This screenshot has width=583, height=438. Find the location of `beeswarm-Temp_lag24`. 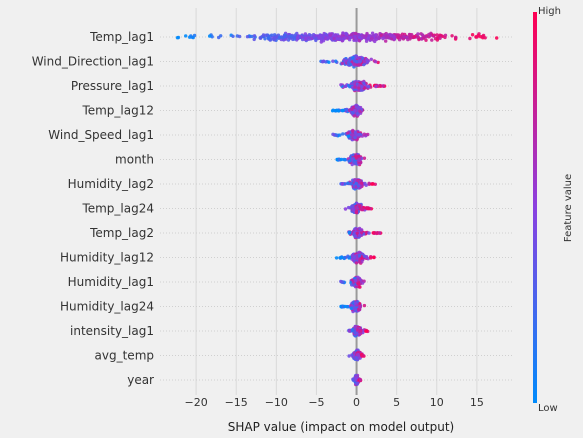

beeswarm-Temp_lag24 is located at coordinates (358, 208).